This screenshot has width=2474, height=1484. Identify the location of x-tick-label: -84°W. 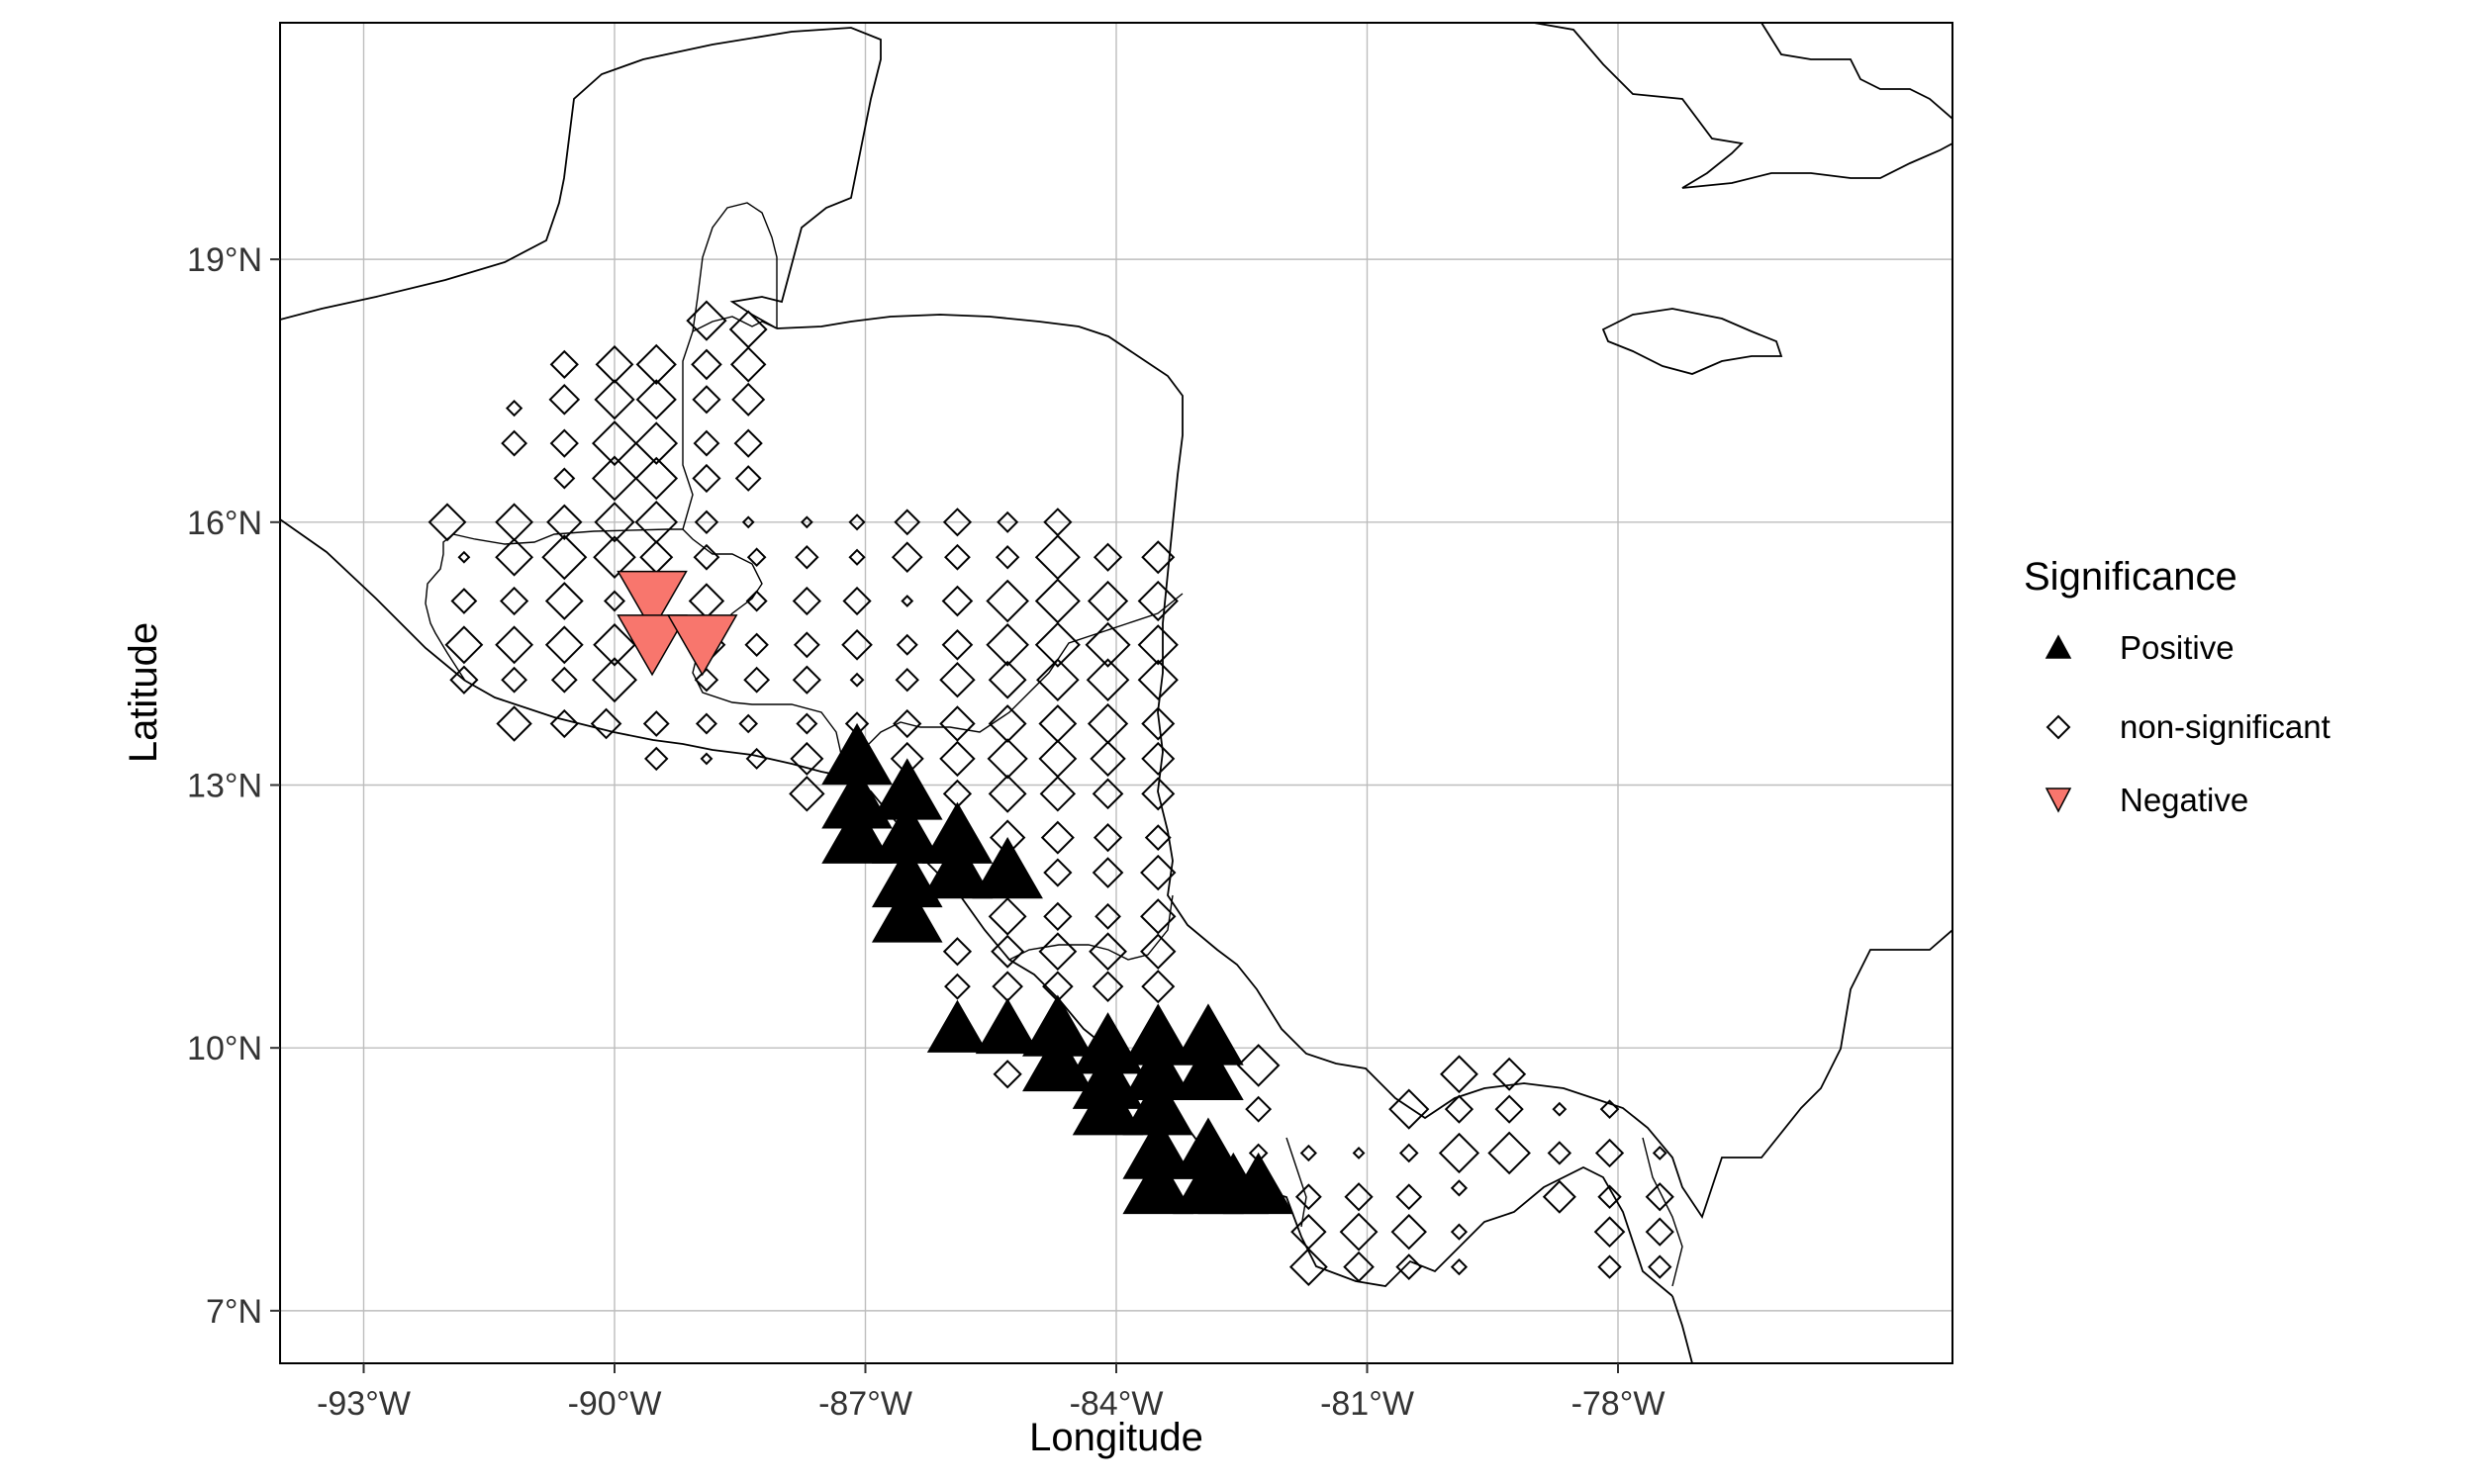
(1117, 1404).